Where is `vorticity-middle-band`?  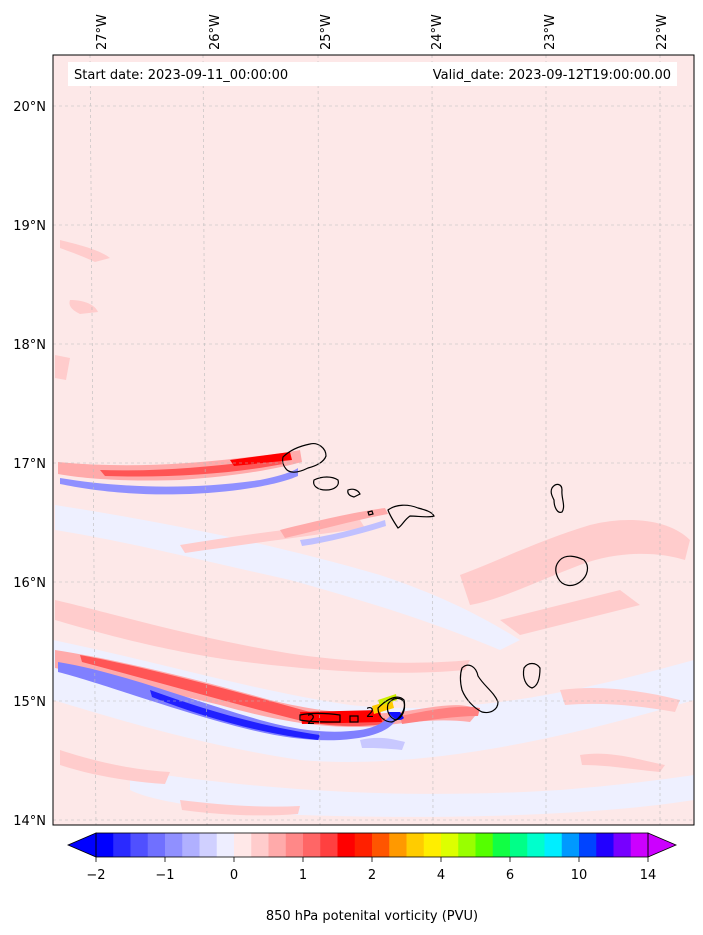
vorticity-middle-band is located at coordinates (334, 527).